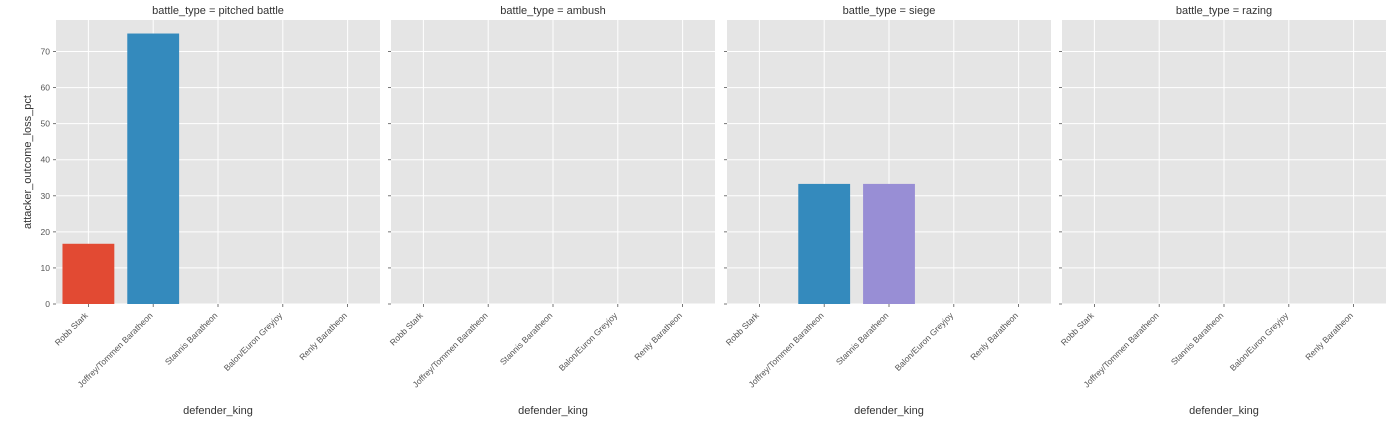 The image size is (1400, 434). What do you see at coordinates (46, 268) in the screenshot?
I see `y-tick-label: 10` at bounding box center [46, 268].